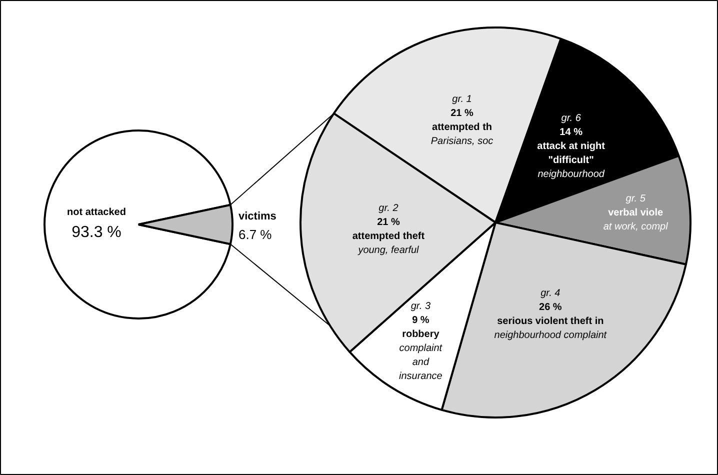  Describe the element at coordinates (388, 243) in the screenshot. I see `text: attempted theft young, fearful` at that location.